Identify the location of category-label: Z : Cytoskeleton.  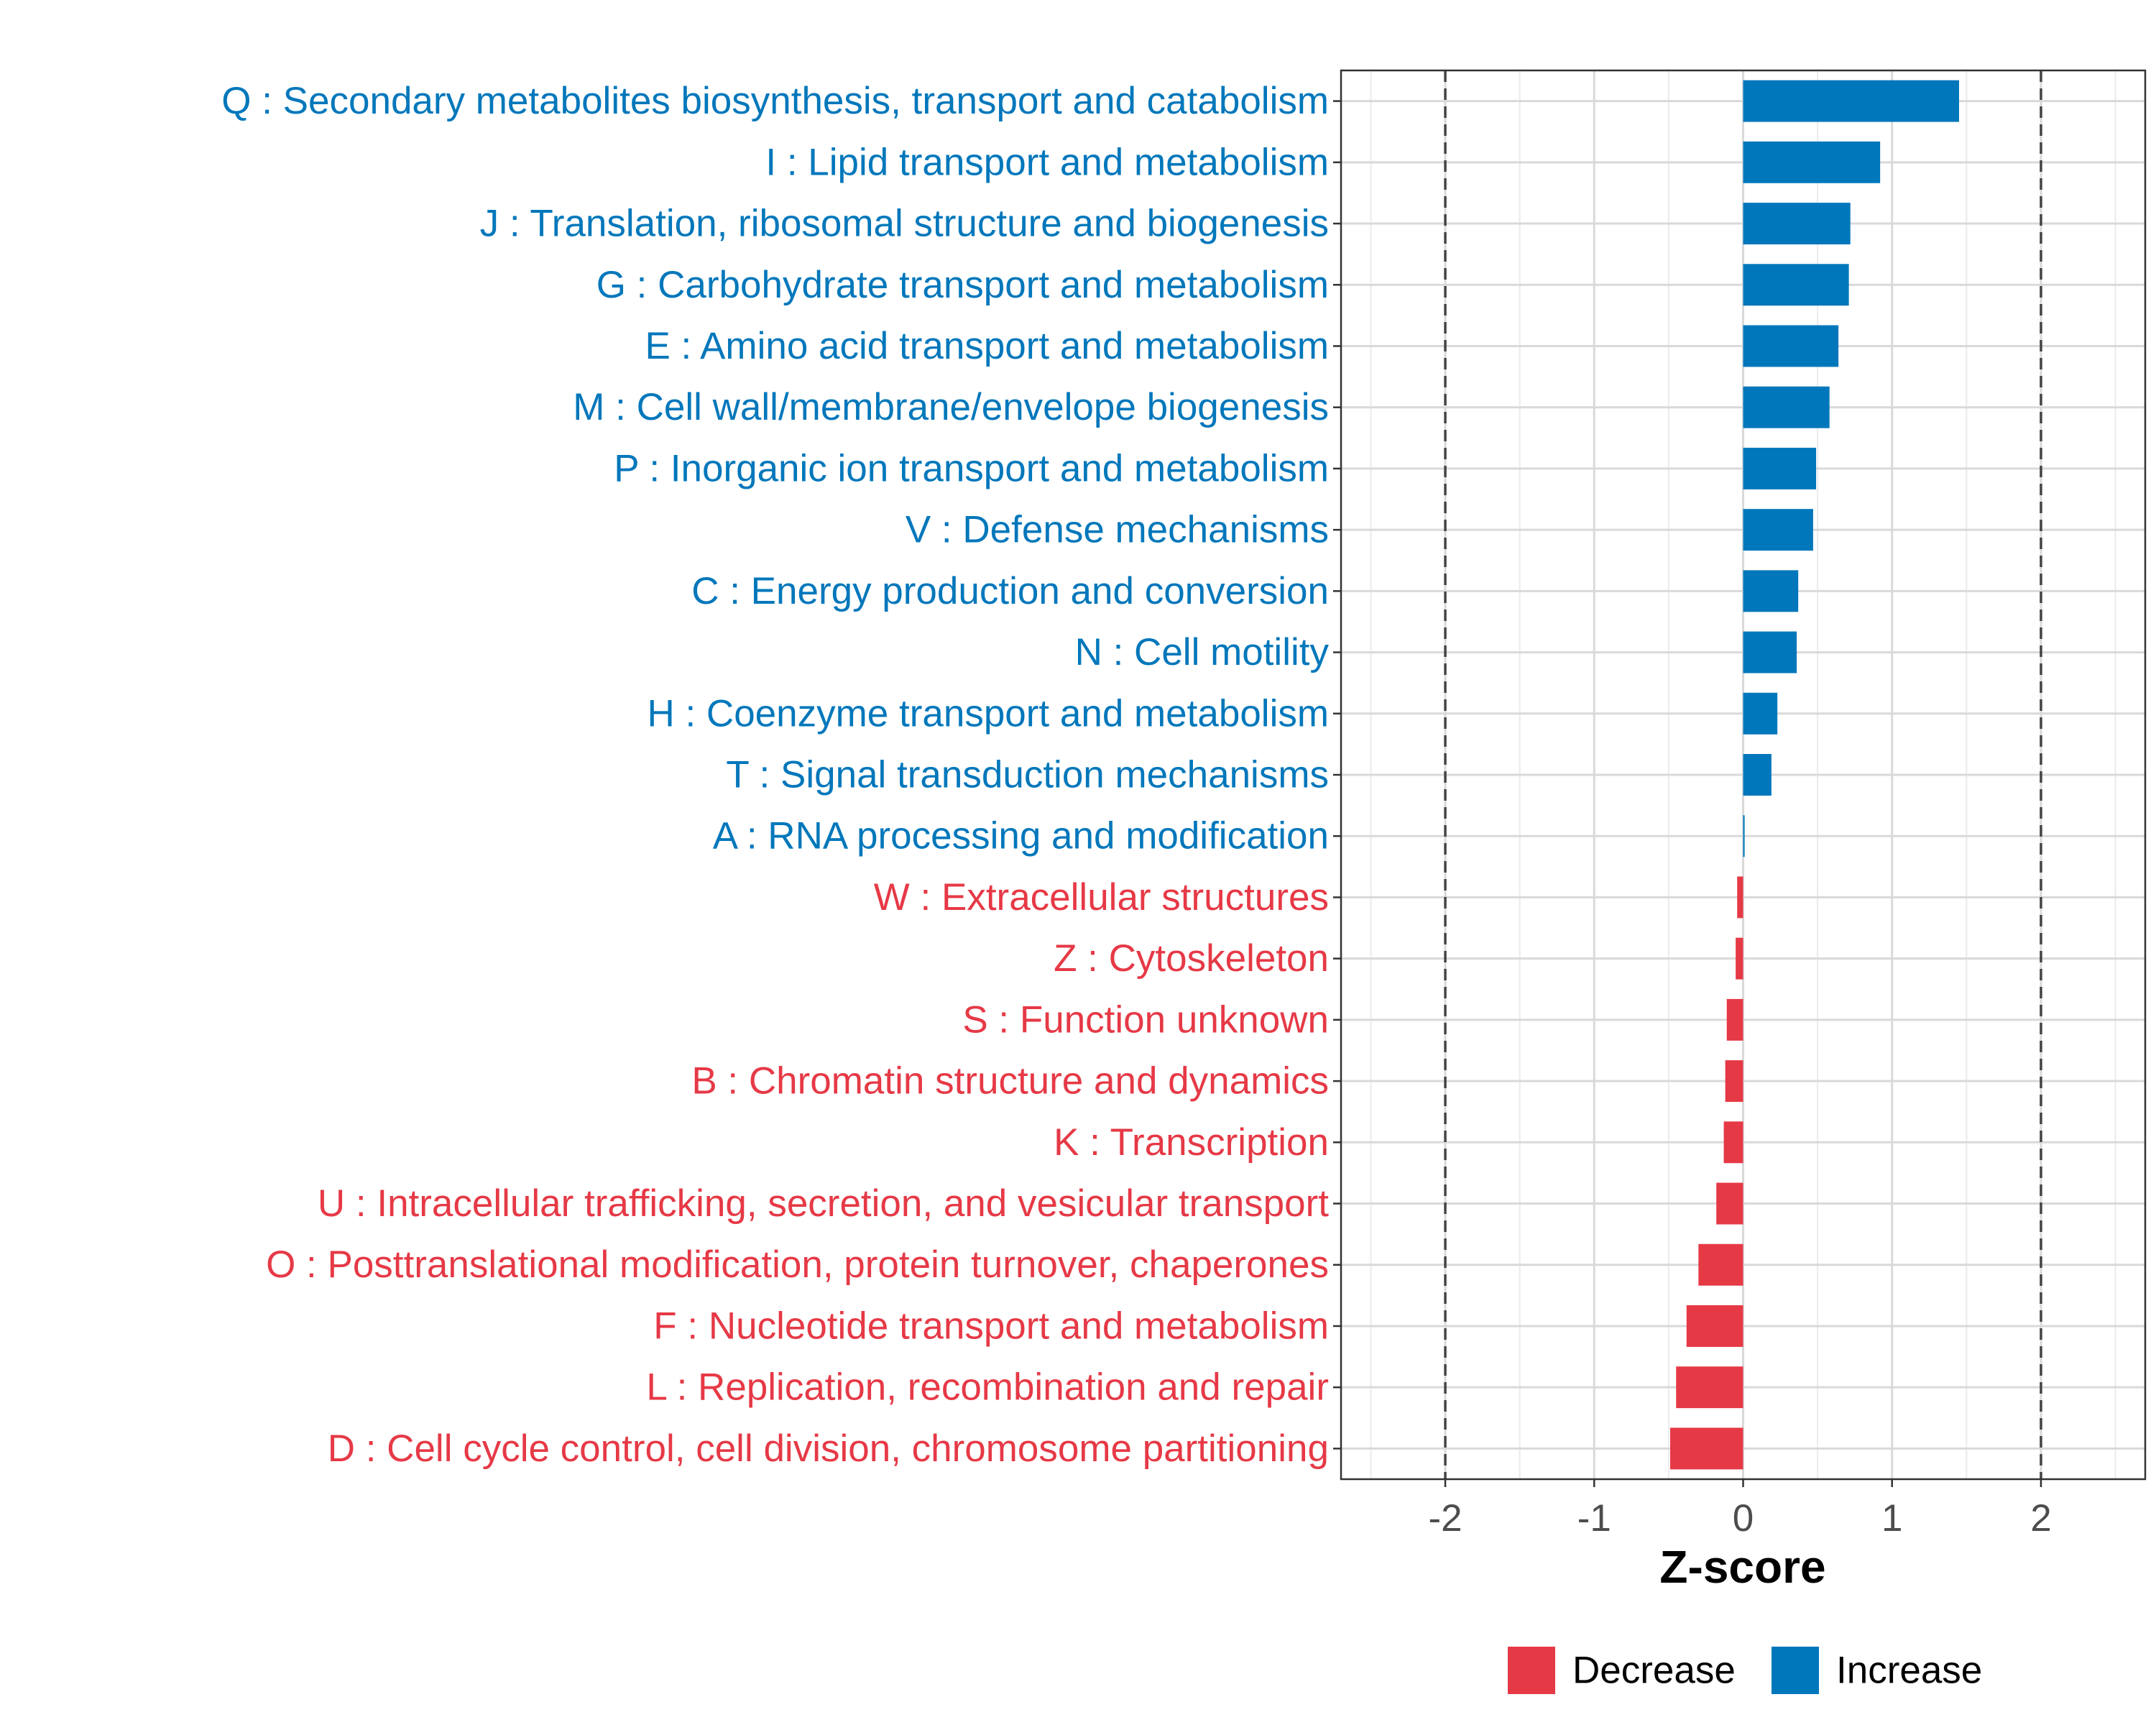
(1191, 958).